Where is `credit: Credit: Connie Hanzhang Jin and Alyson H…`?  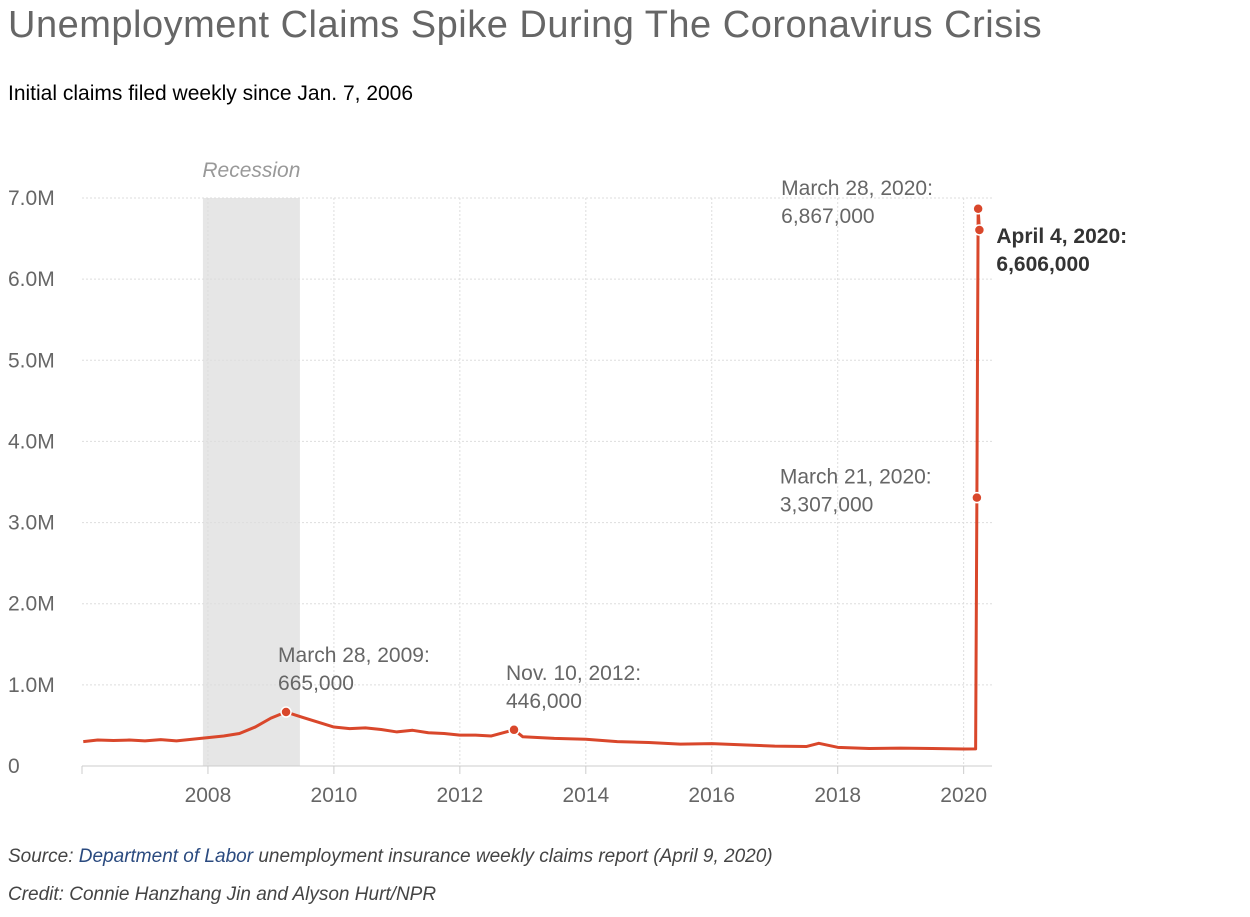
credit: Credit: Connie Hanzhang Jin and Alyson H… is located at coordinates (222, 894).